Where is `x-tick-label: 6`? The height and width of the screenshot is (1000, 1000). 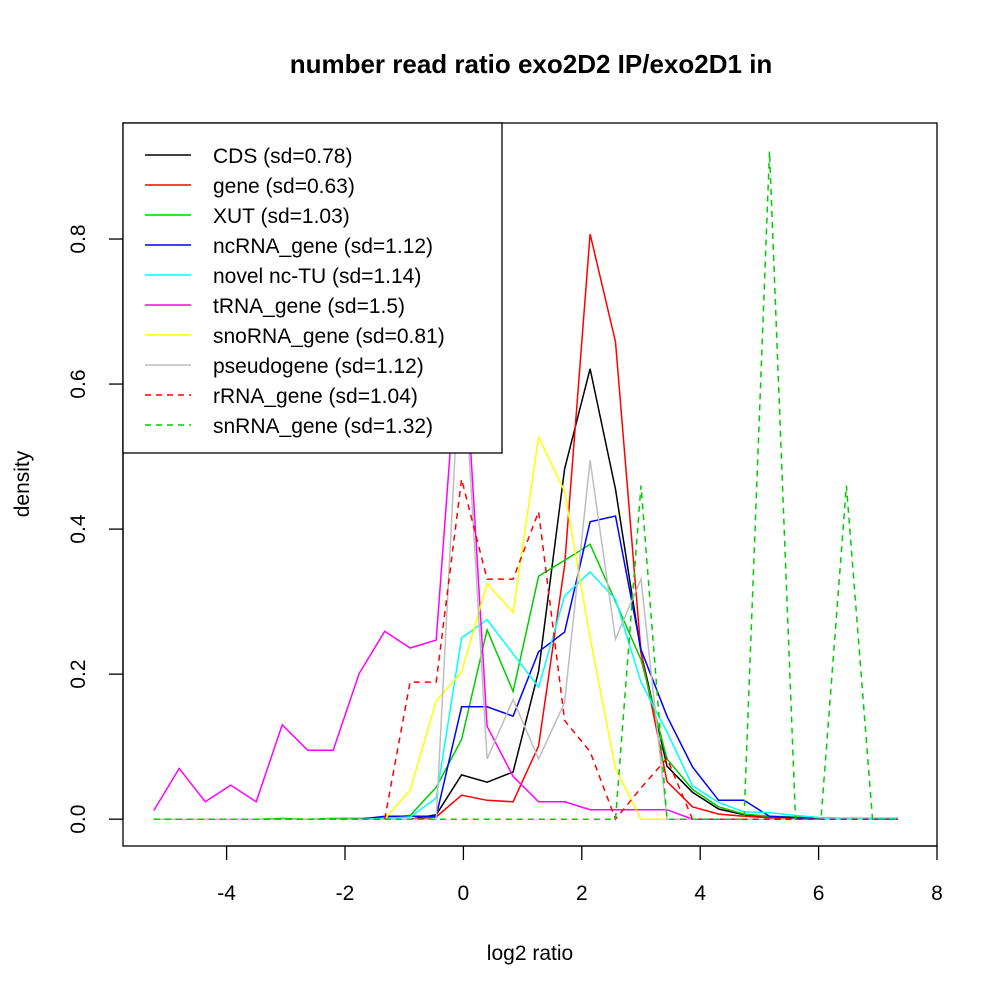 x-tick-label: 6 is located at coordinates (819, 893).